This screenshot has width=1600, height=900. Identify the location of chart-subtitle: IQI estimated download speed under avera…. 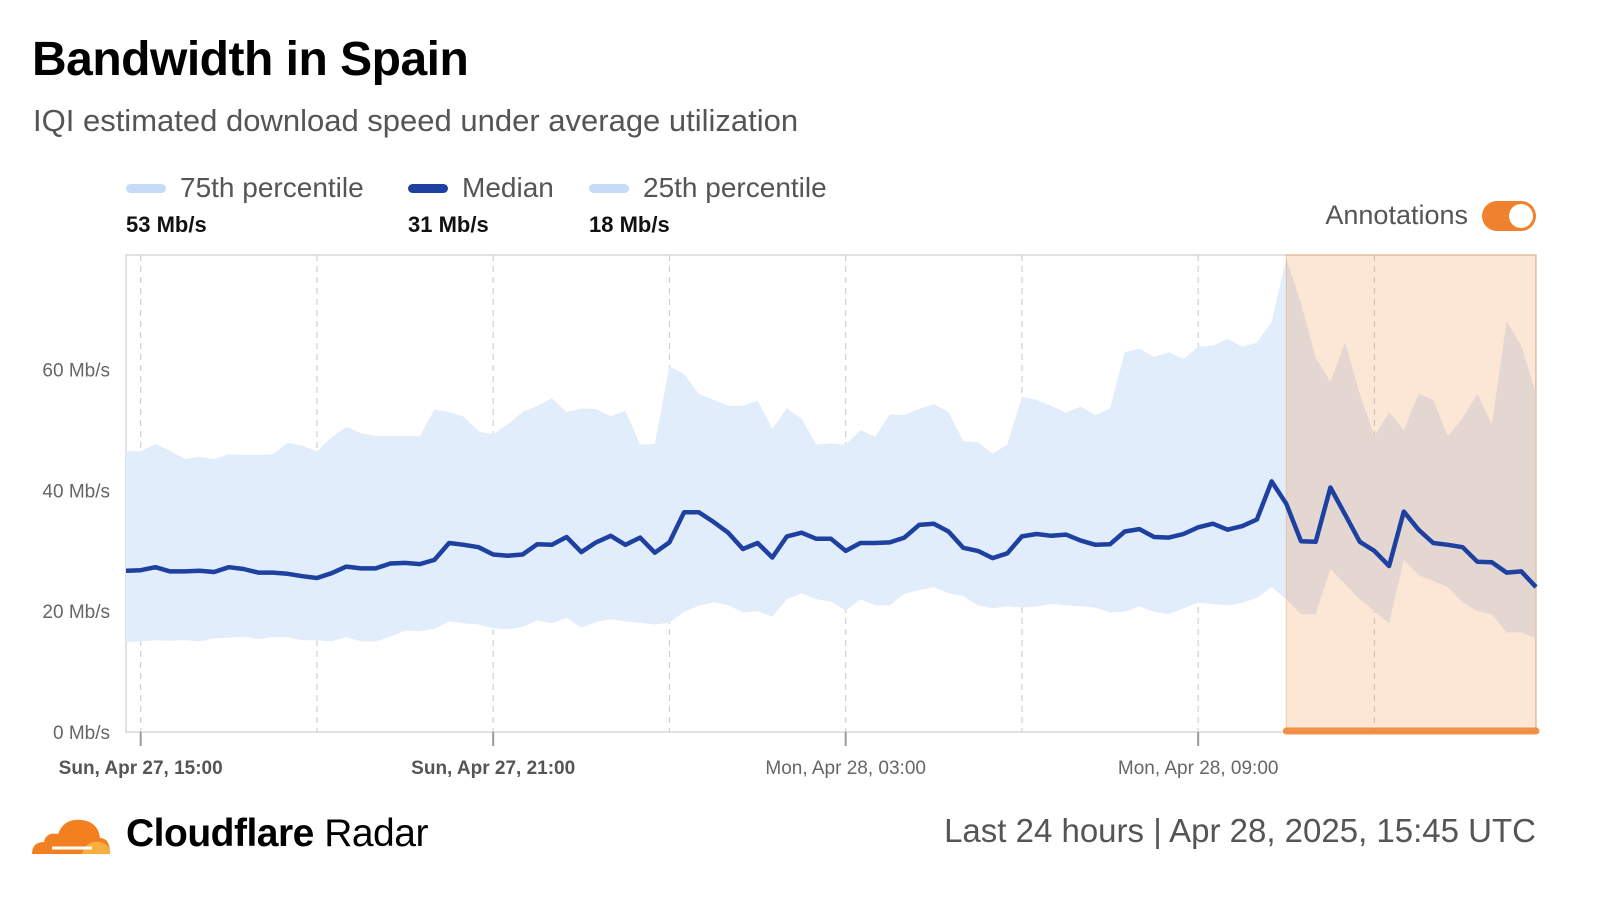
(416, 120).